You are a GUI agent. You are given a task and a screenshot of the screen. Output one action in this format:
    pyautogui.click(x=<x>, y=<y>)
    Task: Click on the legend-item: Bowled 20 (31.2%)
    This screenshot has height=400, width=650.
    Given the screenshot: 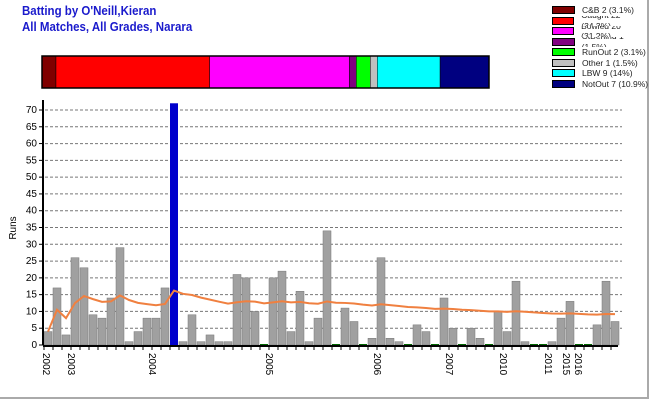 What is the action you would take?
    pyautogui.click(x=601, y=31)
    